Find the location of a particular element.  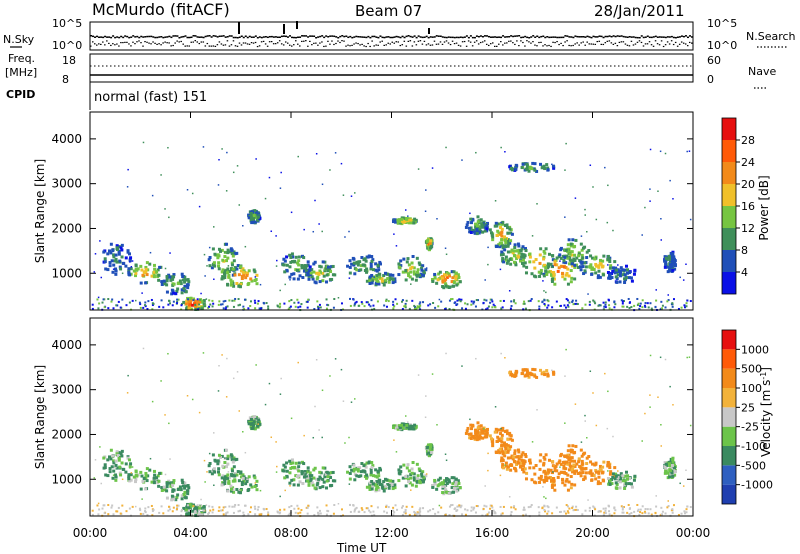

power-ylabel: Slant Range [km] is located at coordinates (40, 211).